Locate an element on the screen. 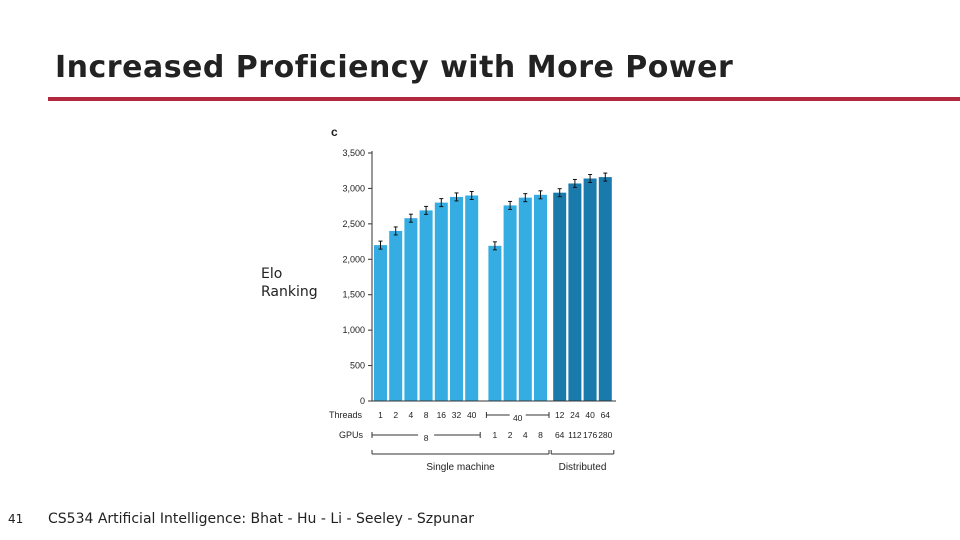  threads-row-label: Threads is located at coordinates (346, 415).